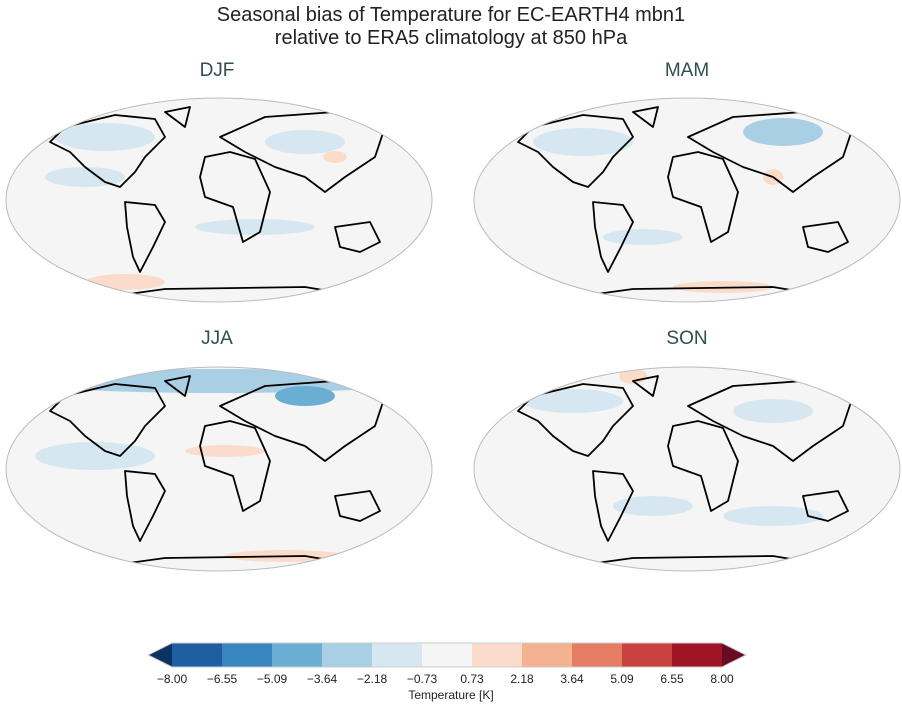 The height and width of the screenshot is (706, 902). Describe the element at coordinates (687, 338) in the screenshot. I see `panel-title-son: SON` at that location.